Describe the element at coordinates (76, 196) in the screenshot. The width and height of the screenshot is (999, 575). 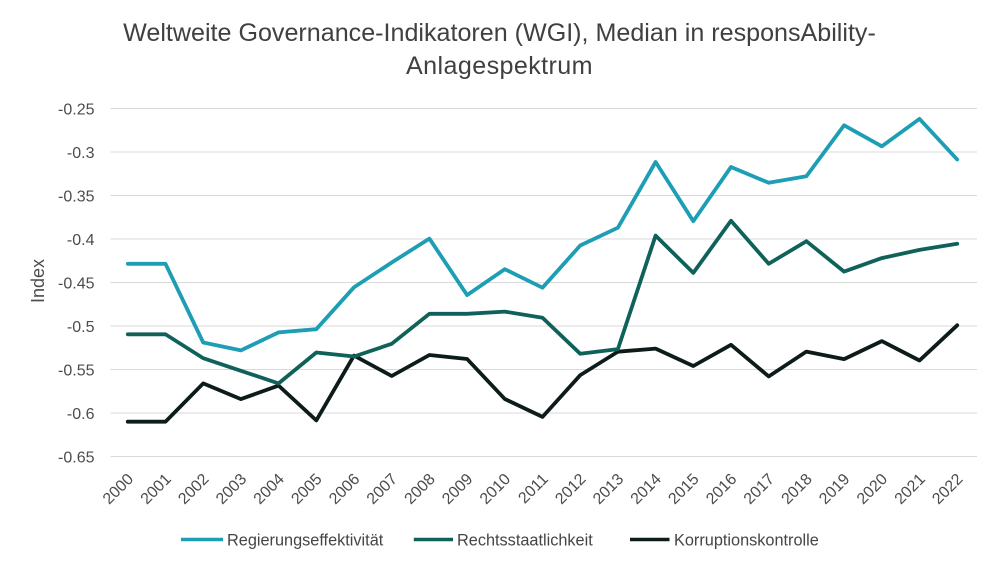
I see `svg-text: -0.35` at that location.